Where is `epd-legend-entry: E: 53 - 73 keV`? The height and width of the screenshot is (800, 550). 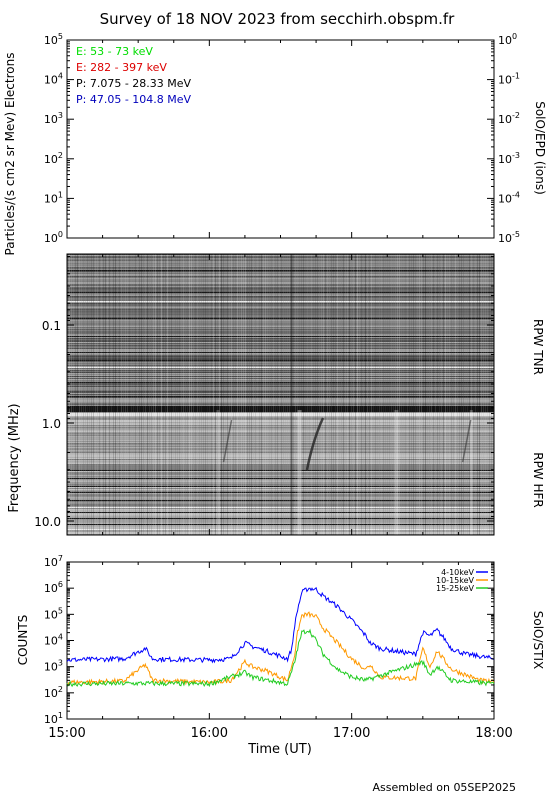 epd-legend-entry: E: 53 - 73 keV is located at coordinates (114, 51).